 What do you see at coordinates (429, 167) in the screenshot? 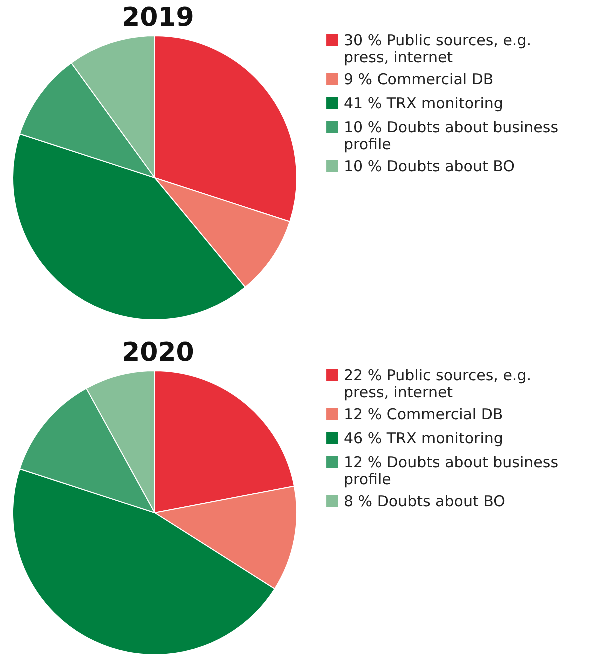
I see `legend-label: 10 % Doubts about BO` at bounding box center [429, 167].